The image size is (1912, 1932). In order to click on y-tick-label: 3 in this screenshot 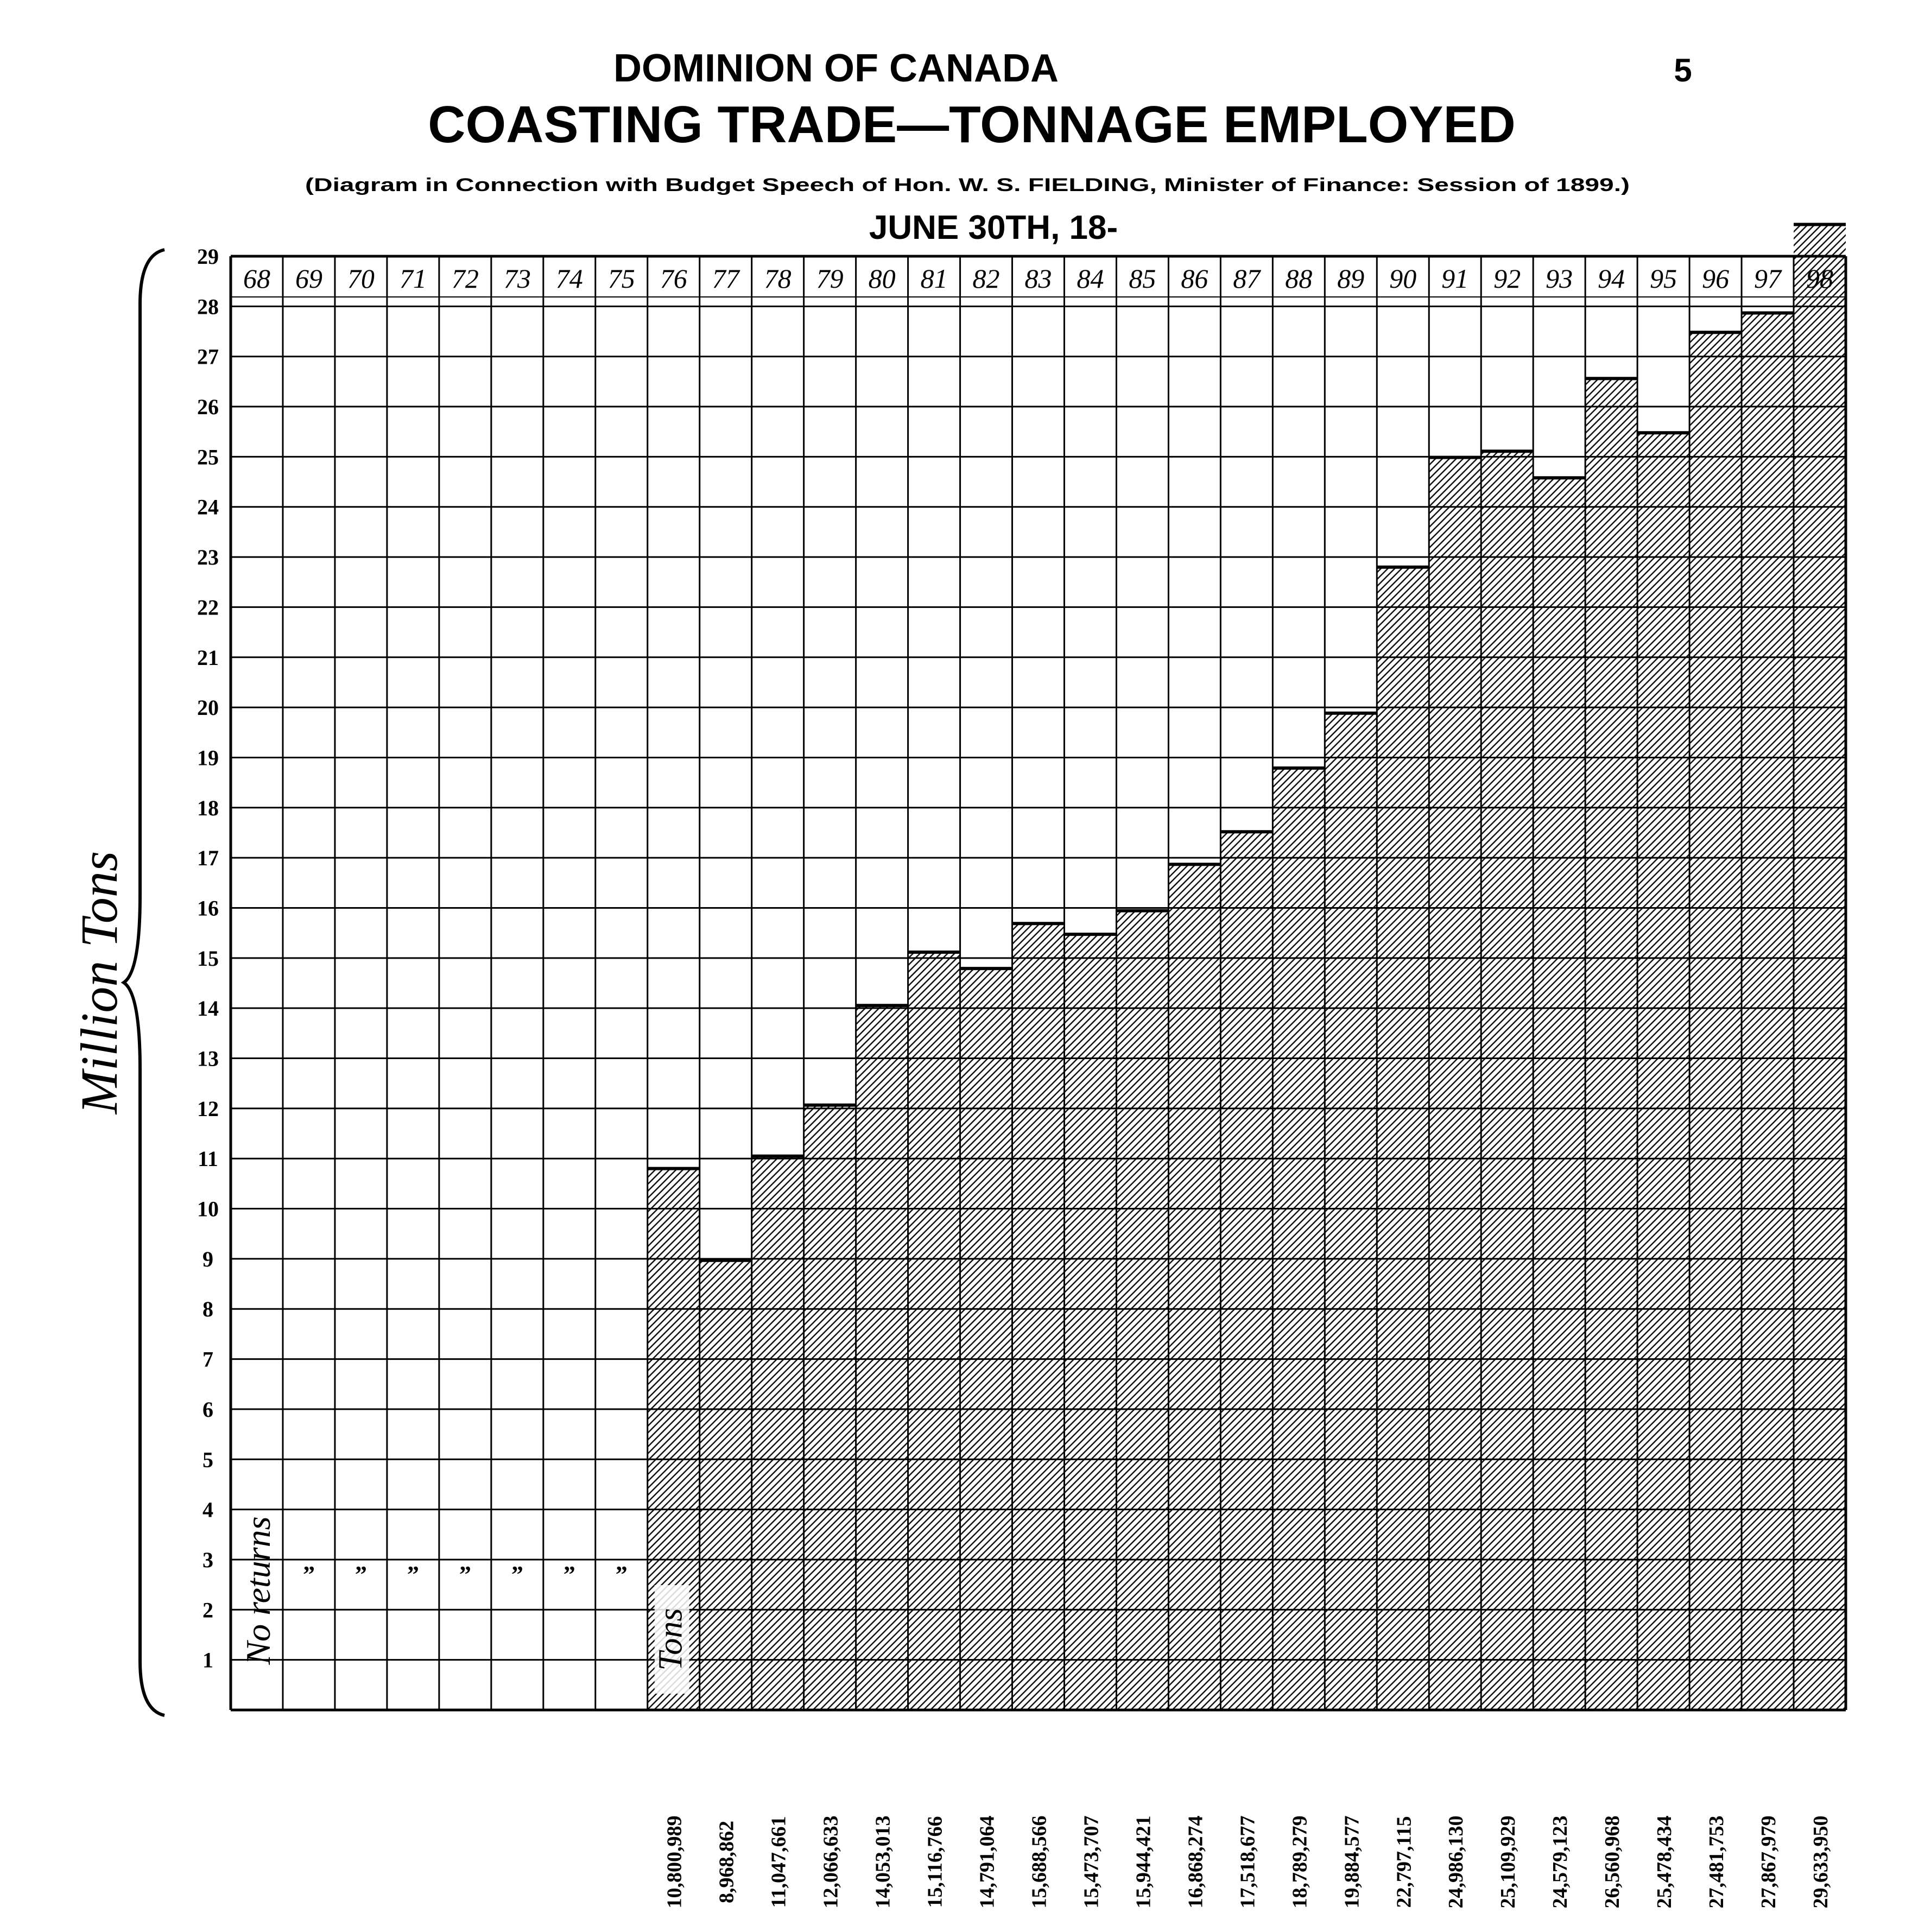, I will do `click(207, 1560)`.